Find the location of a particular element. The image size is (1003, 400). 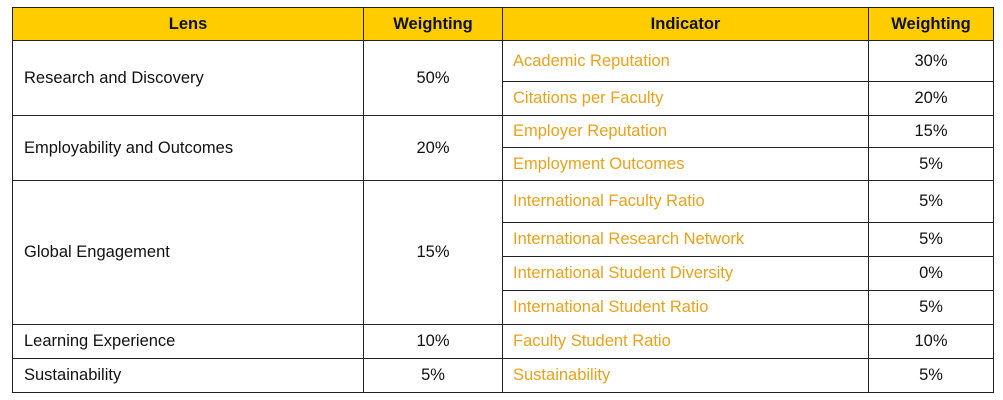

indicator-cell: Faculty Student Ratio is located at coordinates (685, 341).